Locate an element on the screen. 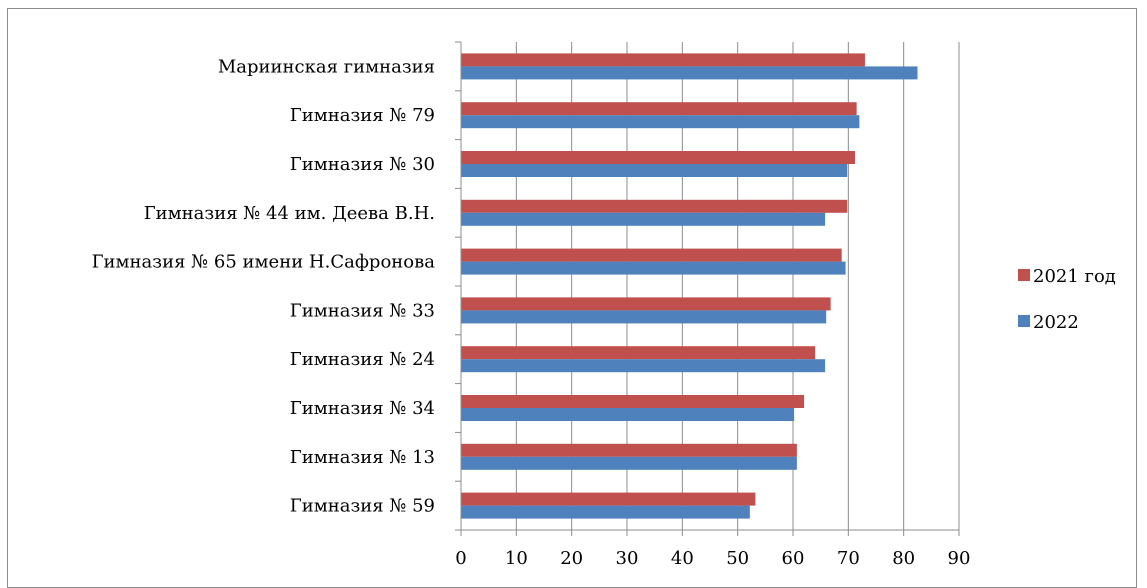  x-tick-label-40: 40 is located at coordinates (682, 558).